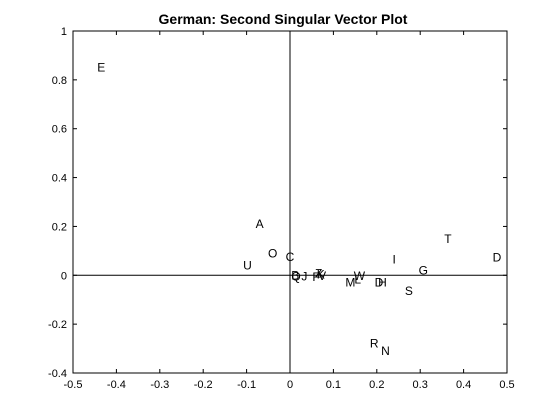 The height and width of the screenshot is (420, 560). Describe the element at coordinates (57, 374) in the screenshot. I see `y-tick-label: -0.4` at that location.